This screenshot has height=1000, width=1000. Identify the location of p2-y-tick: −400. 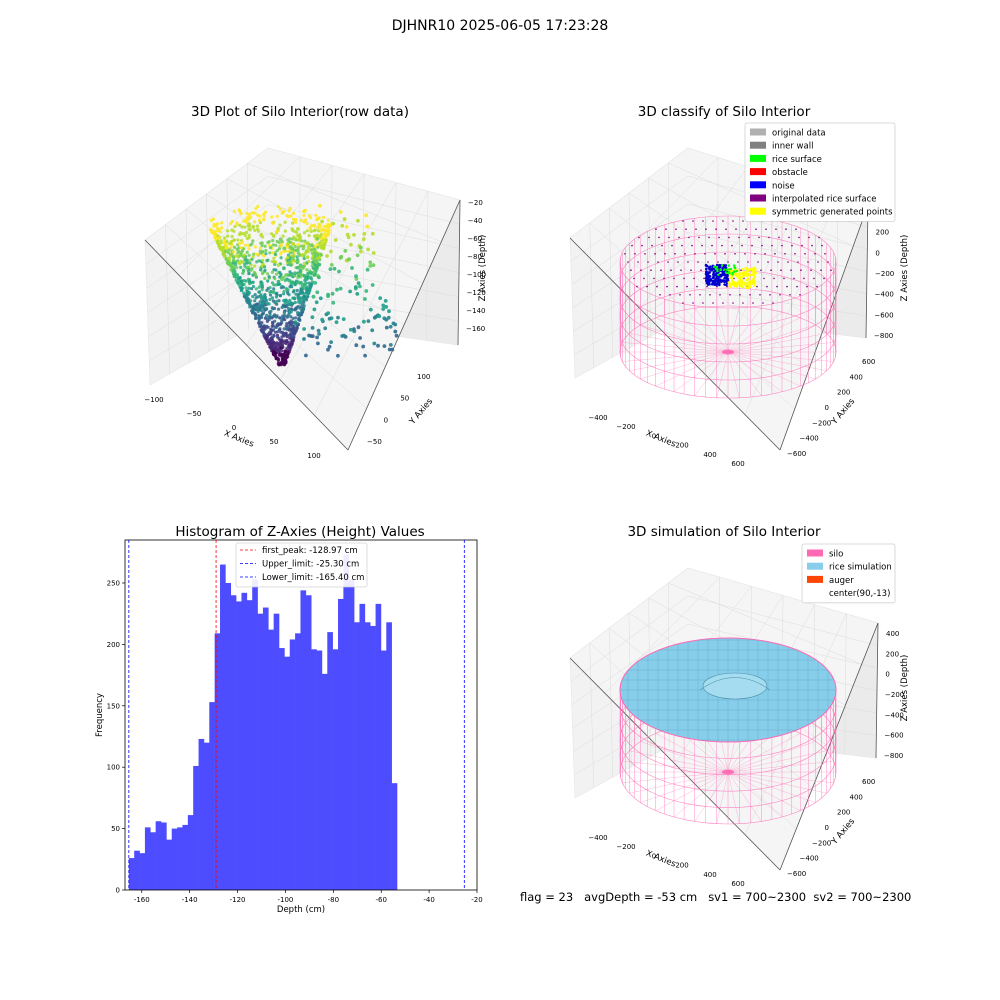
(809, 439).